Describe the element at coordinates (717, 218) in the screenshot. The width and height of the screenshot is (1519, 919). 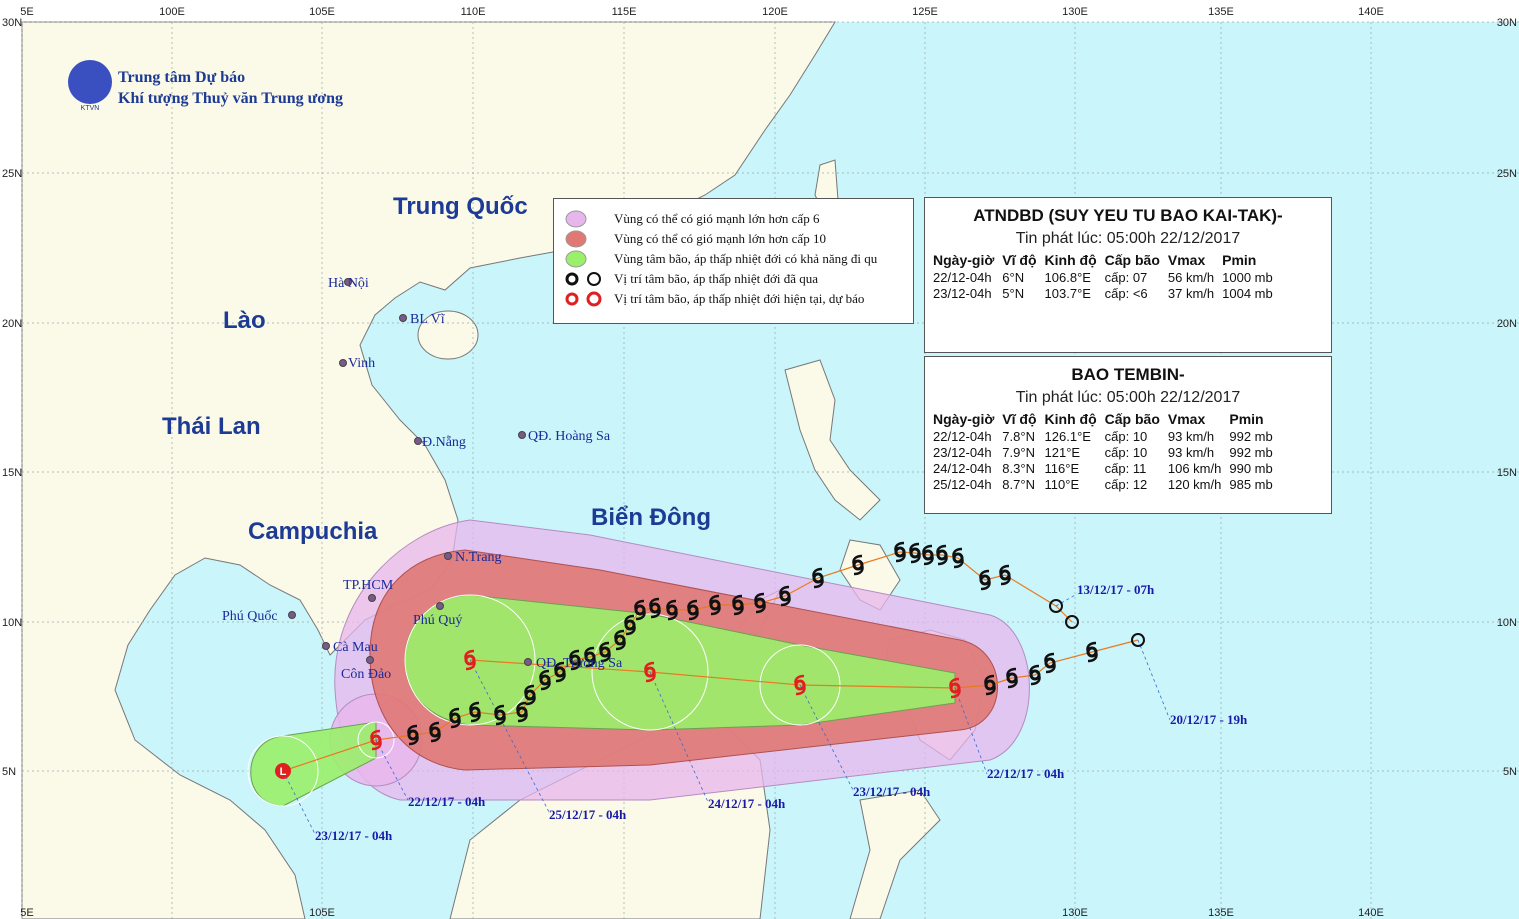
I see `legend-entry: Vùng có thể có gió mạnh lớn hơn cấp 6` at that location.